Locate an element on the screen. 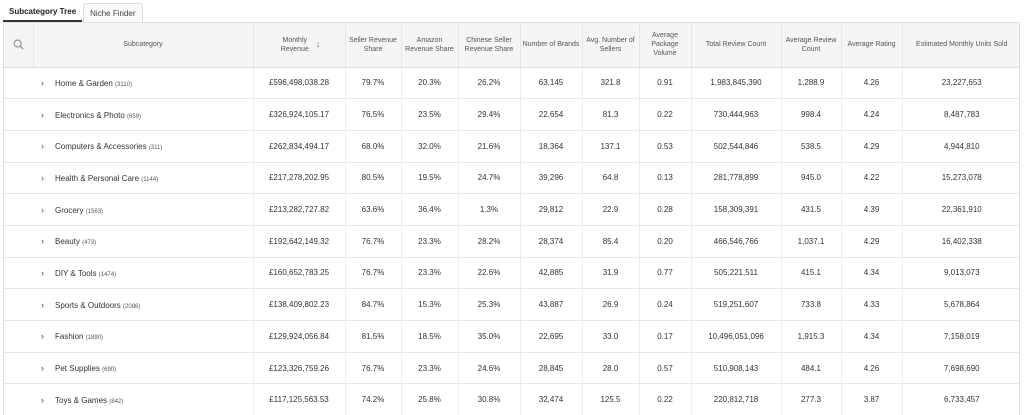 The height and width of the screenshot is (415, 1024). subcategory-cell: › Pet Supplies (690) is located at coordinates (143, 368).